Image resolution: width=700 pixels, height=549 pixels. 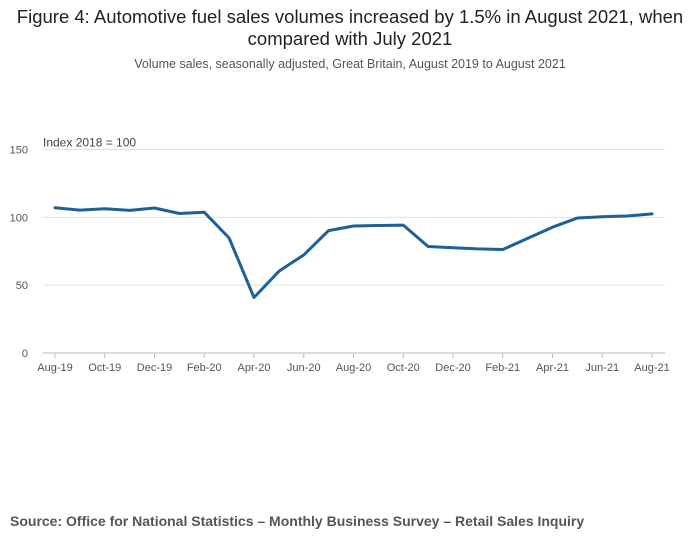 I want to click on x-tick-label: Oct-20, so click(x=403, y=368).